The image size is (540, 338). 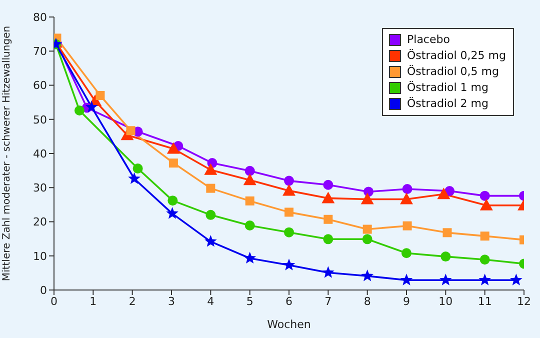 I want to click on x-tick-label: 2, so click(x=132, y=301).